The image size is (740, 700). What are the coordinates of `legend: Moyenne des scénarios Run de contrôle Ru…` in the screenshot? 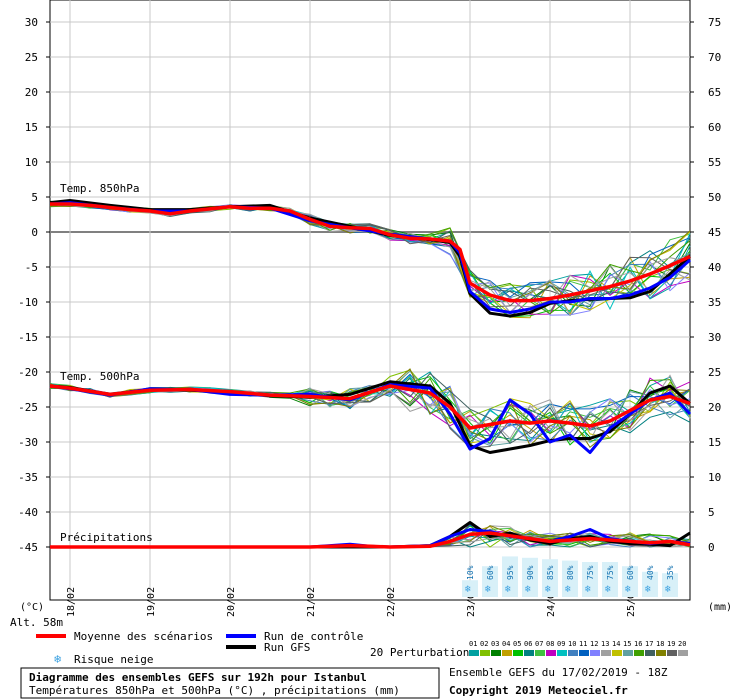 It's located at (362, 648).